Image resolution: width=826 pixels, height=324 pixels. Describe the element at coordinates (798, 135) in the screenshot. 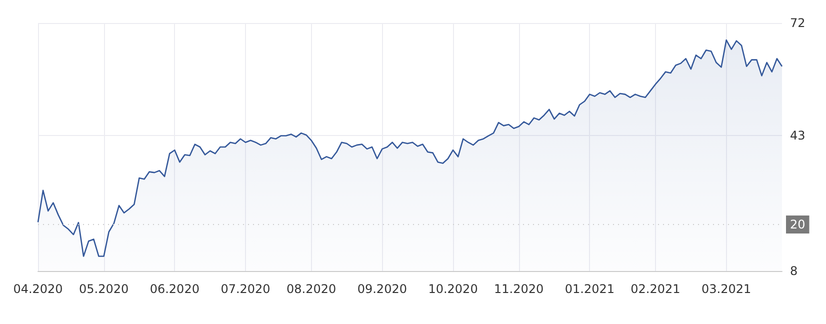

I see `y-tick-label: 43` at that location.